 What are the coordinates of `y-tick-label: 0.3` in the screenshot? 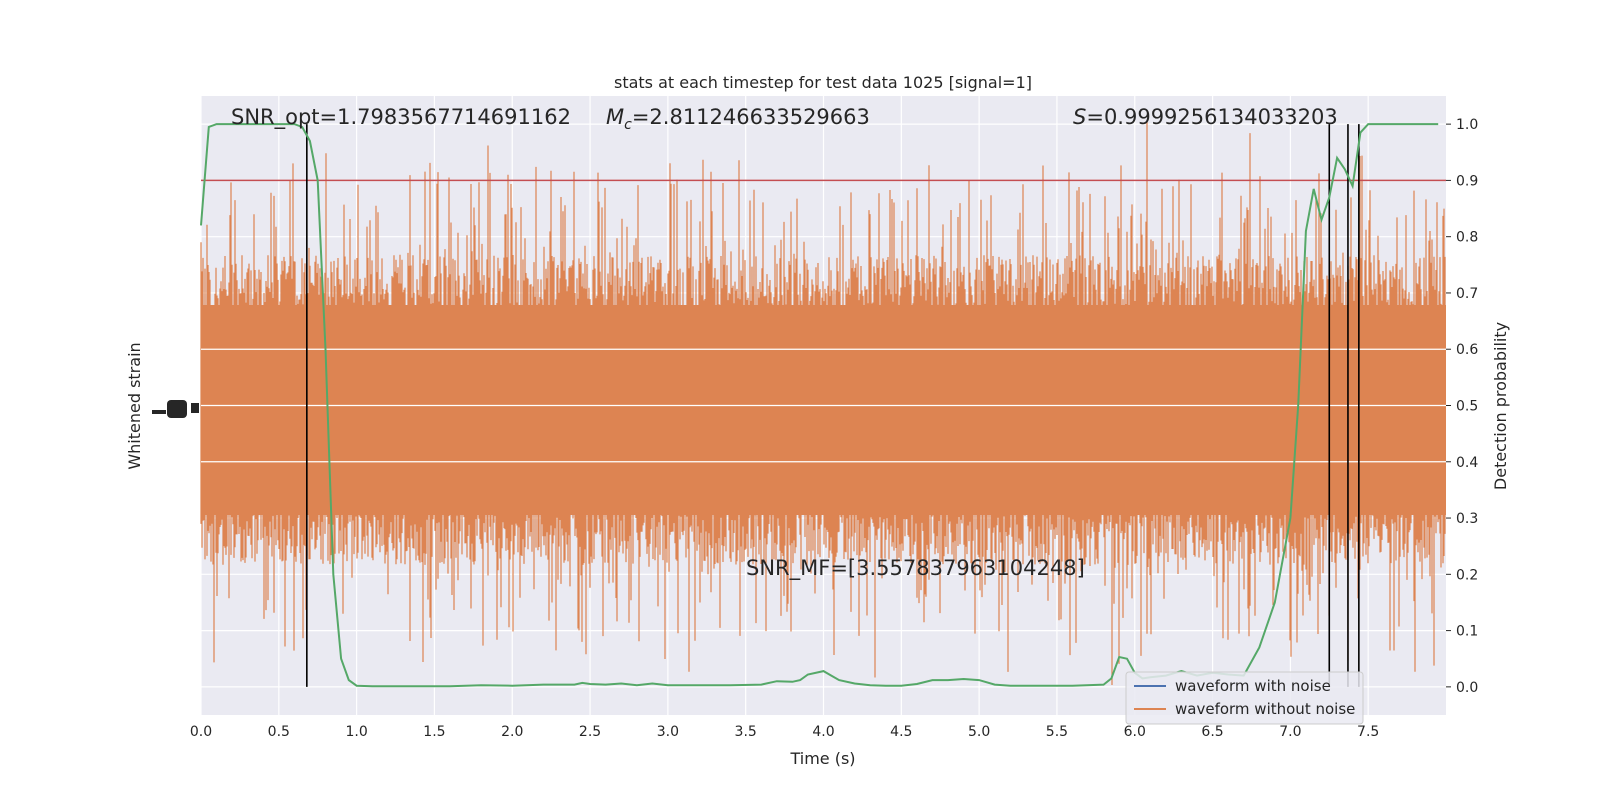 It's located at (1467, 519).